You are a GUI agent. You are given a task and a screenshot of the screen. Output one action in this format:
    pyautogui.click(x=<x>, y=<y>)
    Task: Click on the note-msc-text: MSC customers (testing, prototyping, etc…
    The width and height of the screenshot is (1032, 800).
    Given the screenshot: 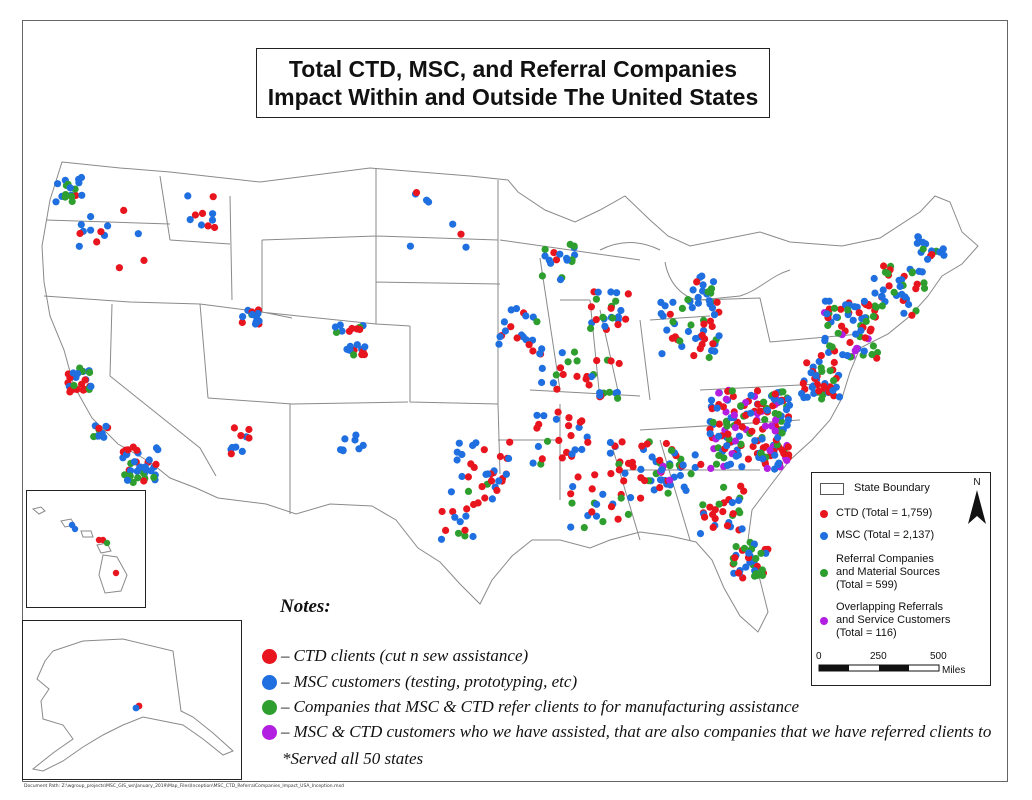 What is the action you would take?
    pyautogui.click(x=435, y=681)
    